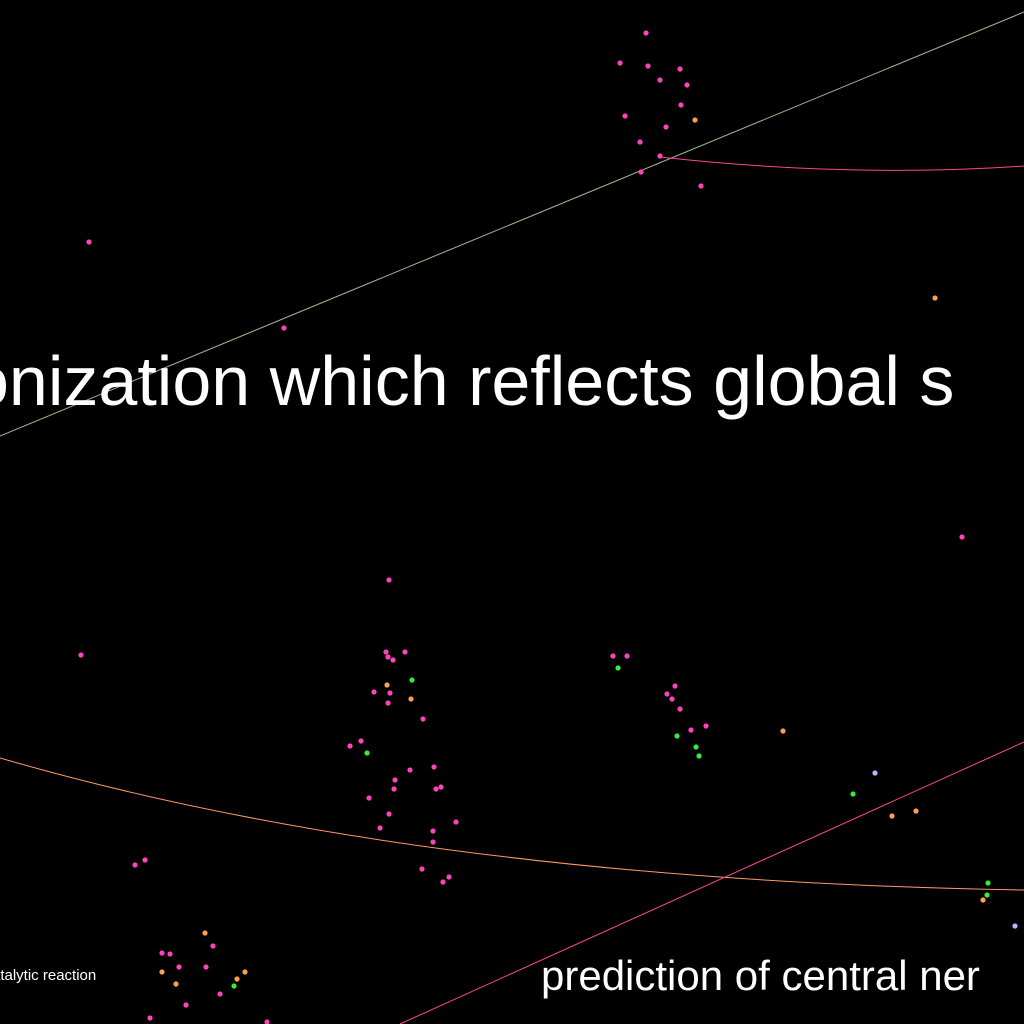  What do you see at coordinates (760, 976) in the screenshot?
I see `node-label-bottom-right: prediction of central ner` at bounding box center [760, 976].